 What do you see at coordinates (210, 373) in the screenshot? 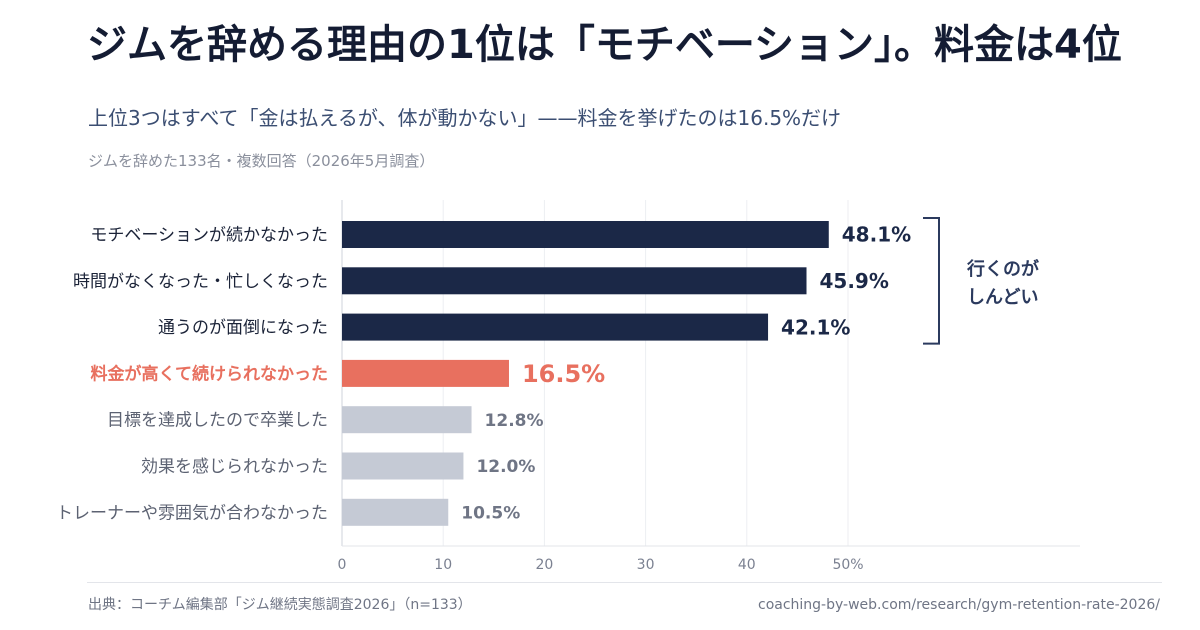
I see `category-label: 料金が高くて続けられなかった` at bounding box center [210, 373].